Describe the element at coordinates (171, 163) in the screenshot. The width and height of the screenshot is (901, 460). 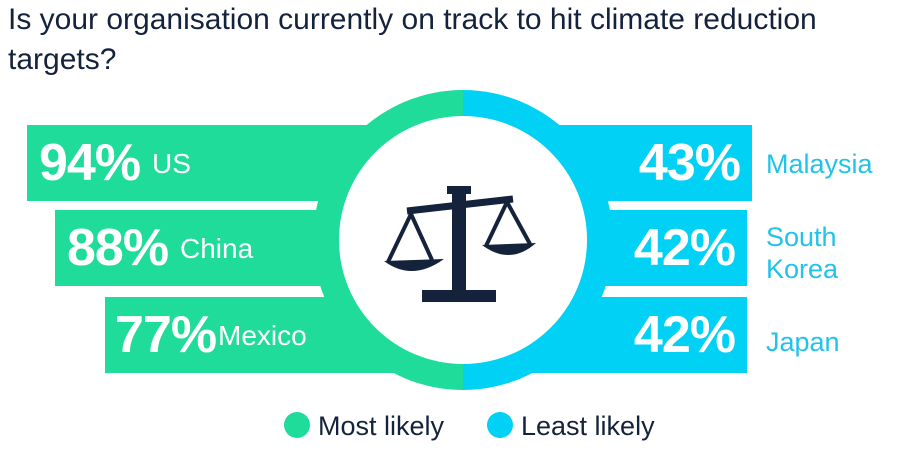
I see `bar-category-label: US` at that location.